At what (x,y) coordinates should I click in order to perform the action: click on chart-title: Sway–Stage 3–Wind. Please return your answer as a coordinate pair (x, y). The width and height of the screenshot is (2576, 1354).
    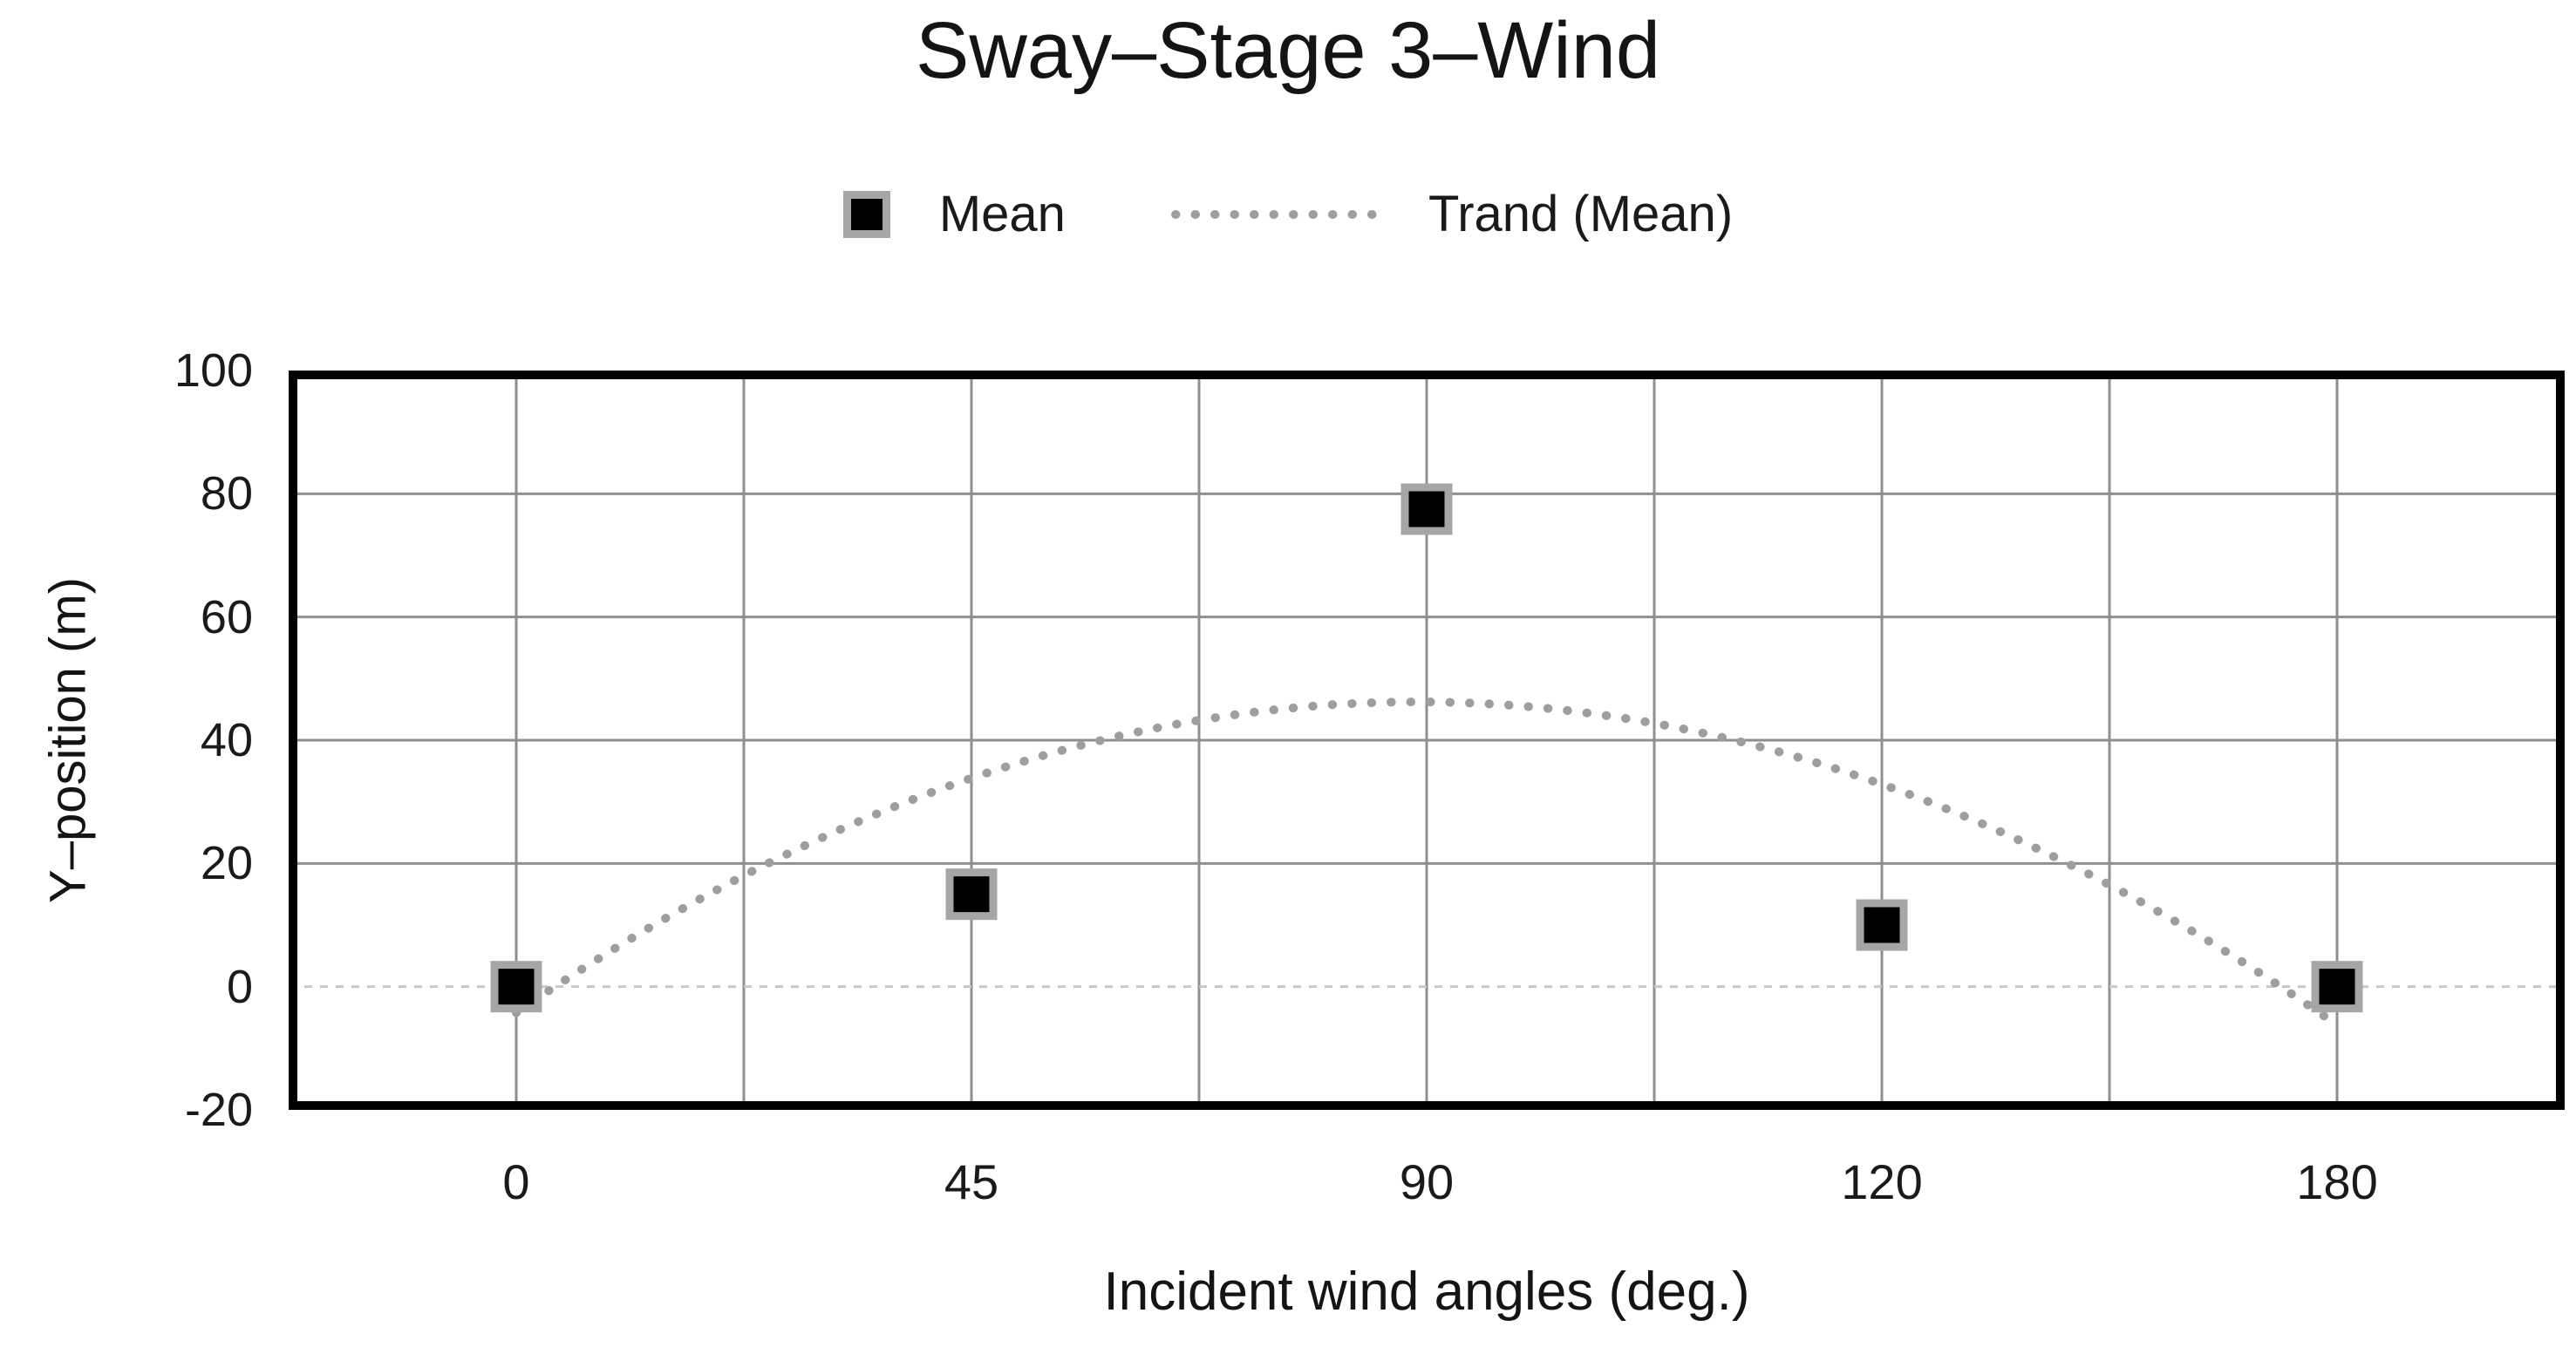
    Looking at the image, I should click on (1288, 50).